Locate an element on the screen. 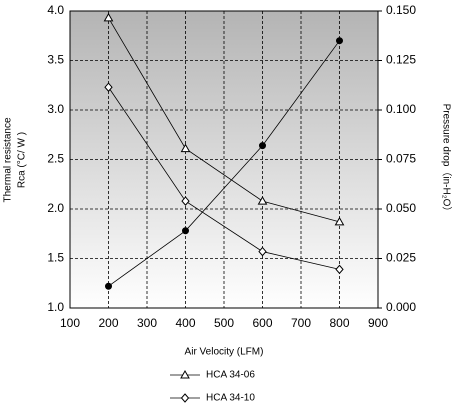  y-axis-label: Rca (°C/ W ) is located at coordinates (22, 160).